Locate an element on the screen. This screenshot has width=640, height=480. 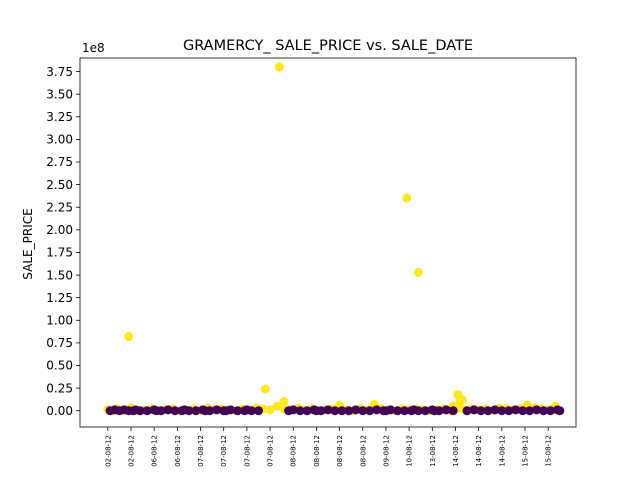
x-tick-label: 09-08-12 is located at coordinates (386, 451).